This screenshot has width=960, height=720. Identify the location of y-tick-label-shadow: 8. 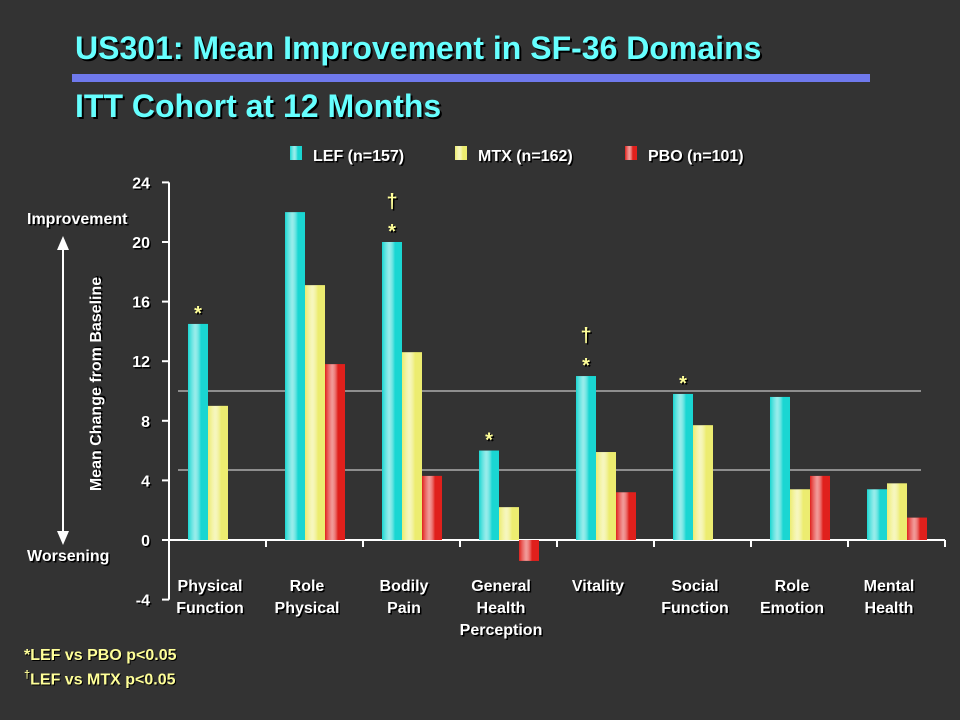
(147, 423).